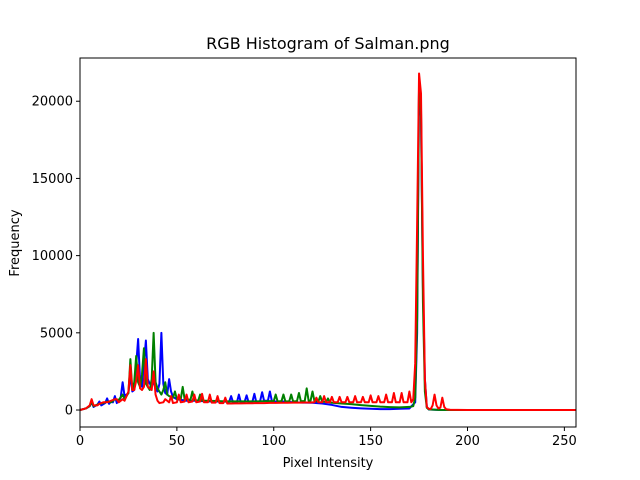 This screenshot has height=480, width=640. What do you see at coordinates (69, 411) in the screenshot?
I see `y-tick-label: 0` at bounding box center [69, 411].